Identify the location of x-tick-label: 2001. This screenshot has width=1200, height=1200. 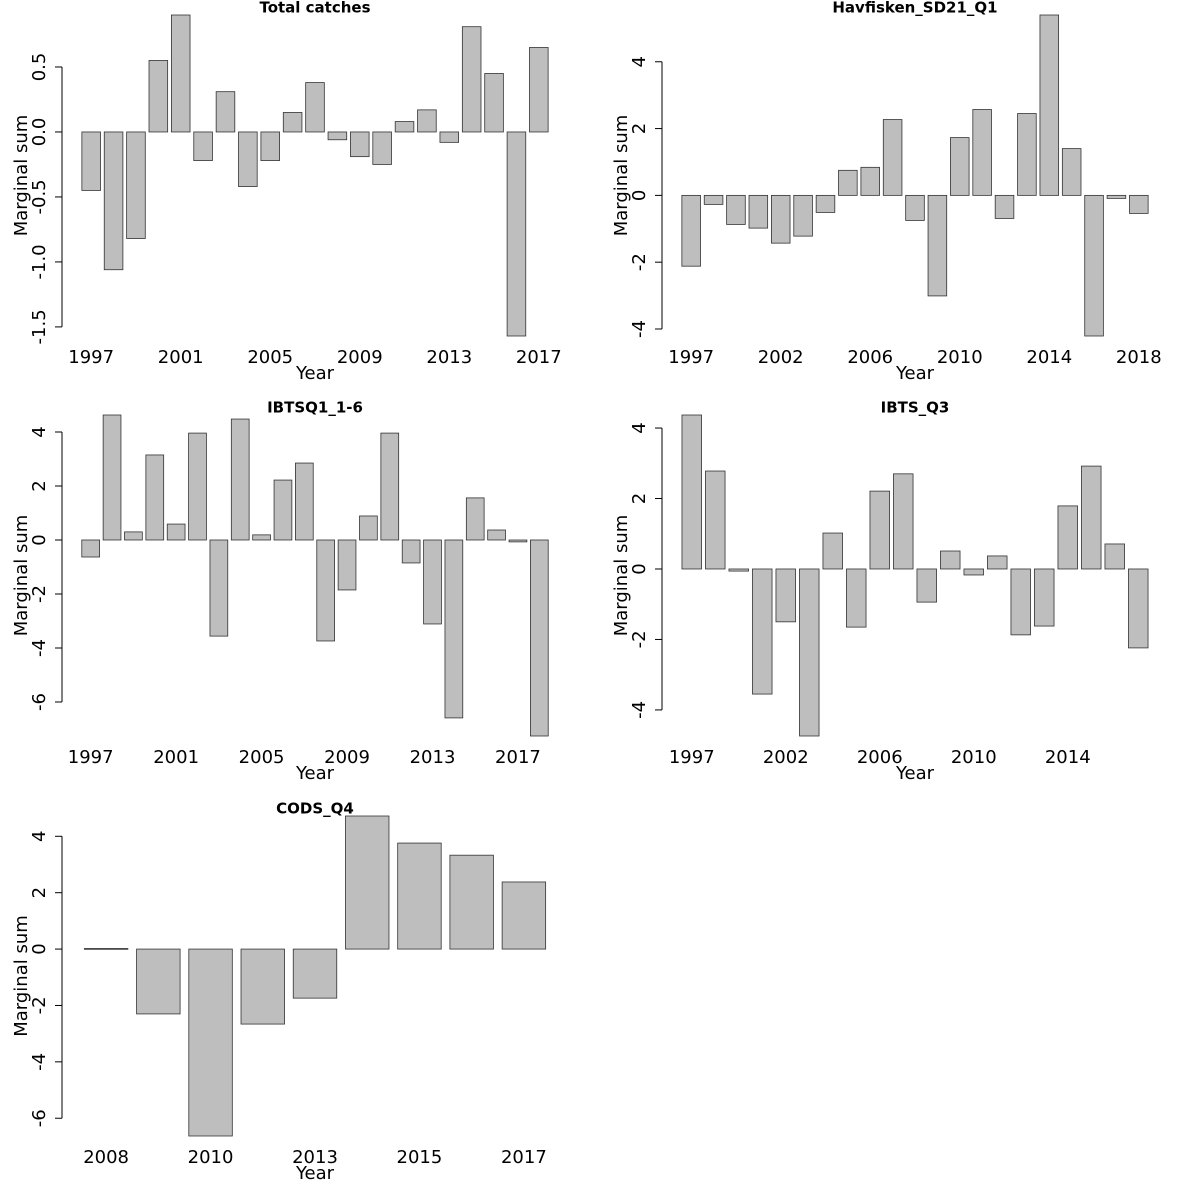
(181, 357).